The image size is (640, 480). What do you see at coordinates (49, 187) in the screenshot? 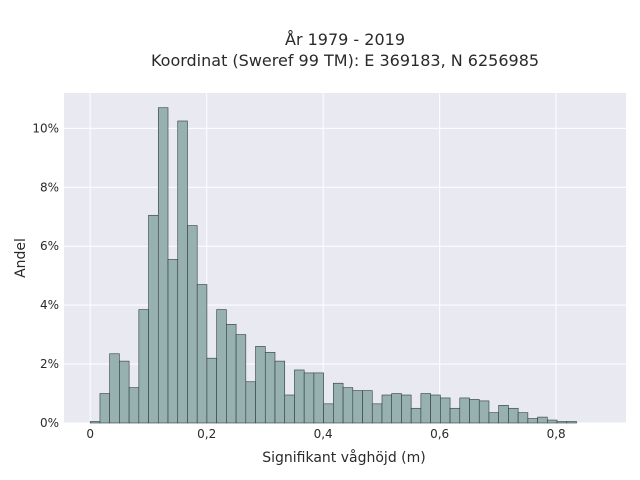
I see `y-tick-label: 8%` at bounding box center [49, 187].